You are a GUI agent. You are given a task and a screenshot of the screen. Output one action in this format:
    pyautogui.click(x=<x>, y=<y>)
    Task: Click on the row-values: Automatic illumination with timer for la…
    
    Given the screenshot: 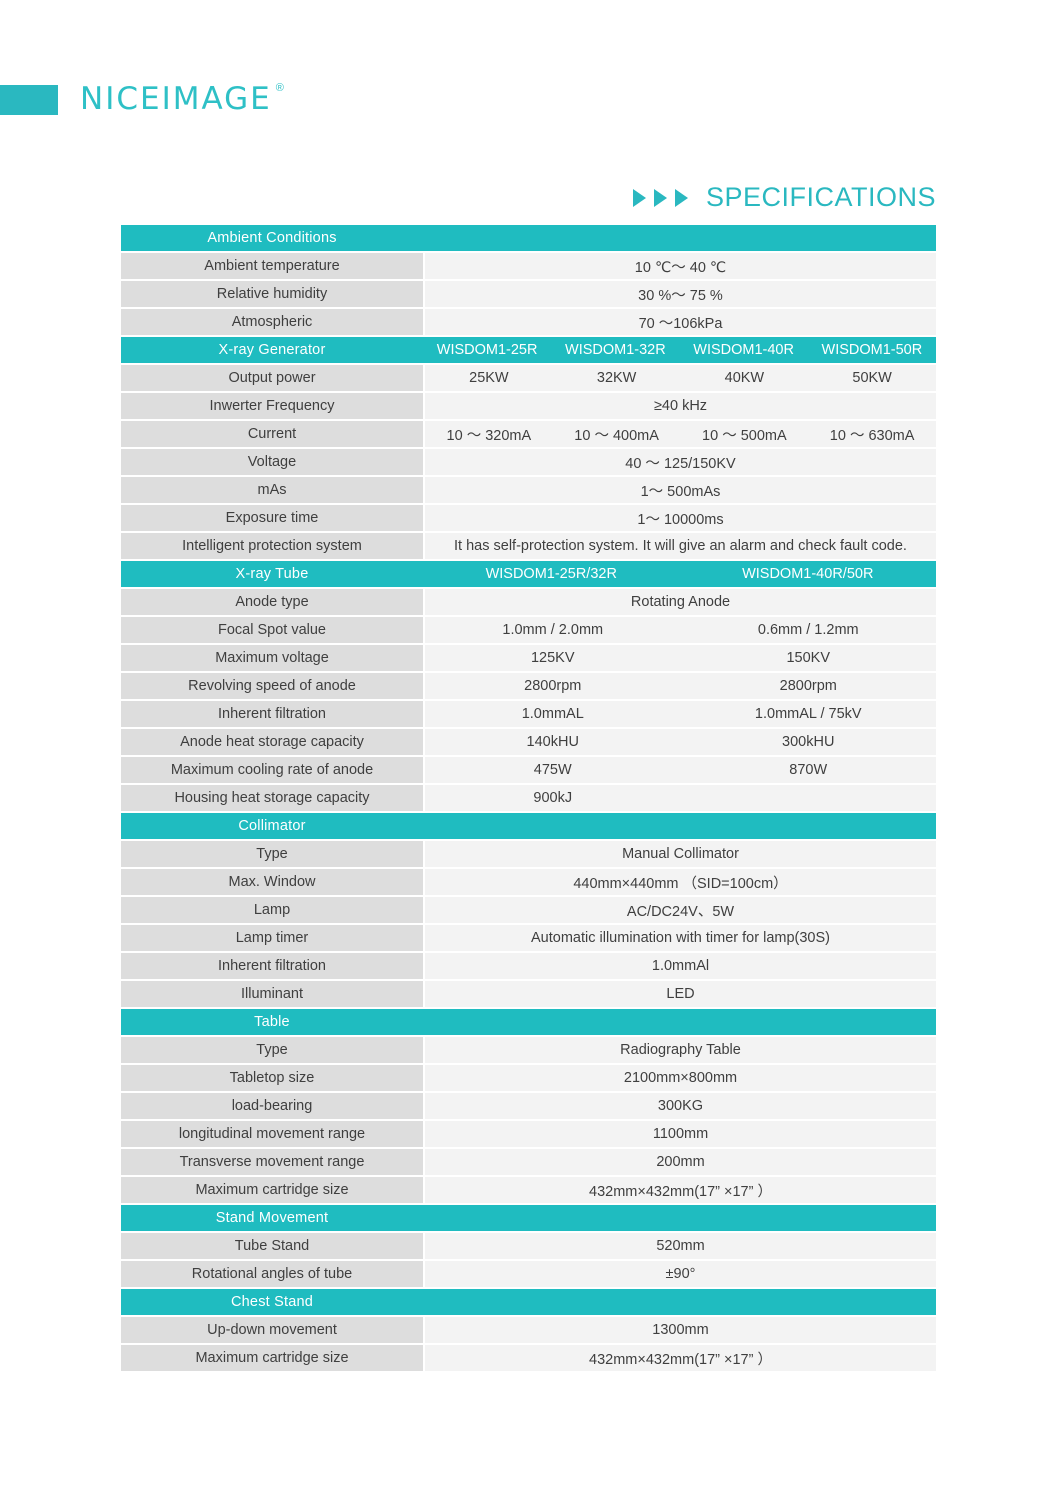 What is the action you would take?
    pyautogui.click(x=680, y=938)
    